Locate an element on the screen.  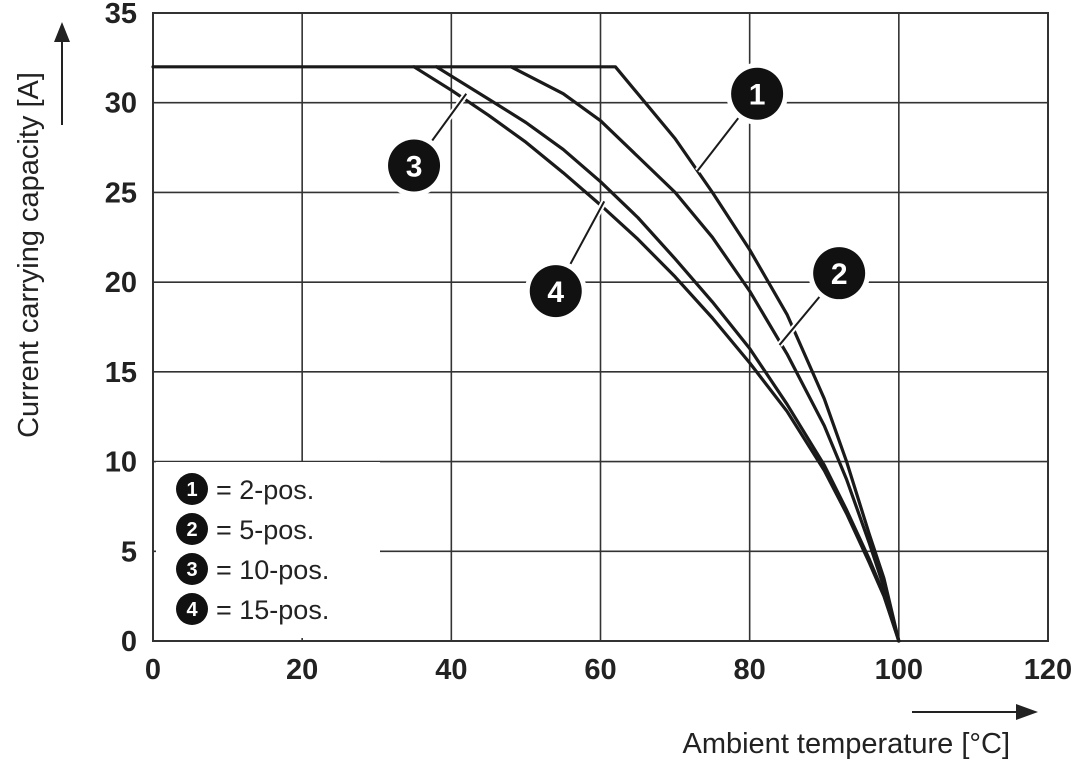
legend-label-4: = 15-pos. is located at coordinates (272, 610).